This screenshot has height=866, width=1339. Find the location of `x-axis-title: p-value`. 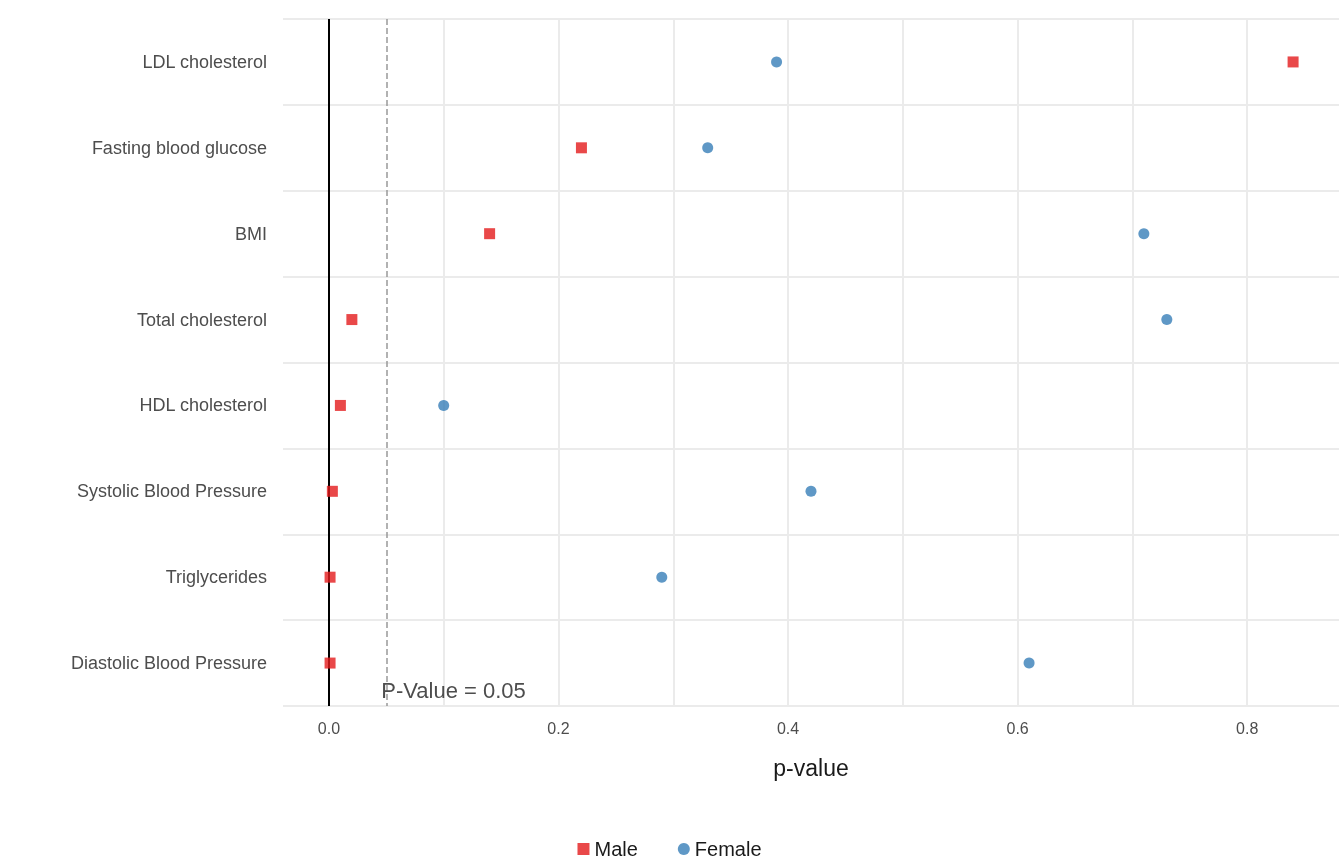

x-axis-title: p-value is located at coordinates (811, 767).